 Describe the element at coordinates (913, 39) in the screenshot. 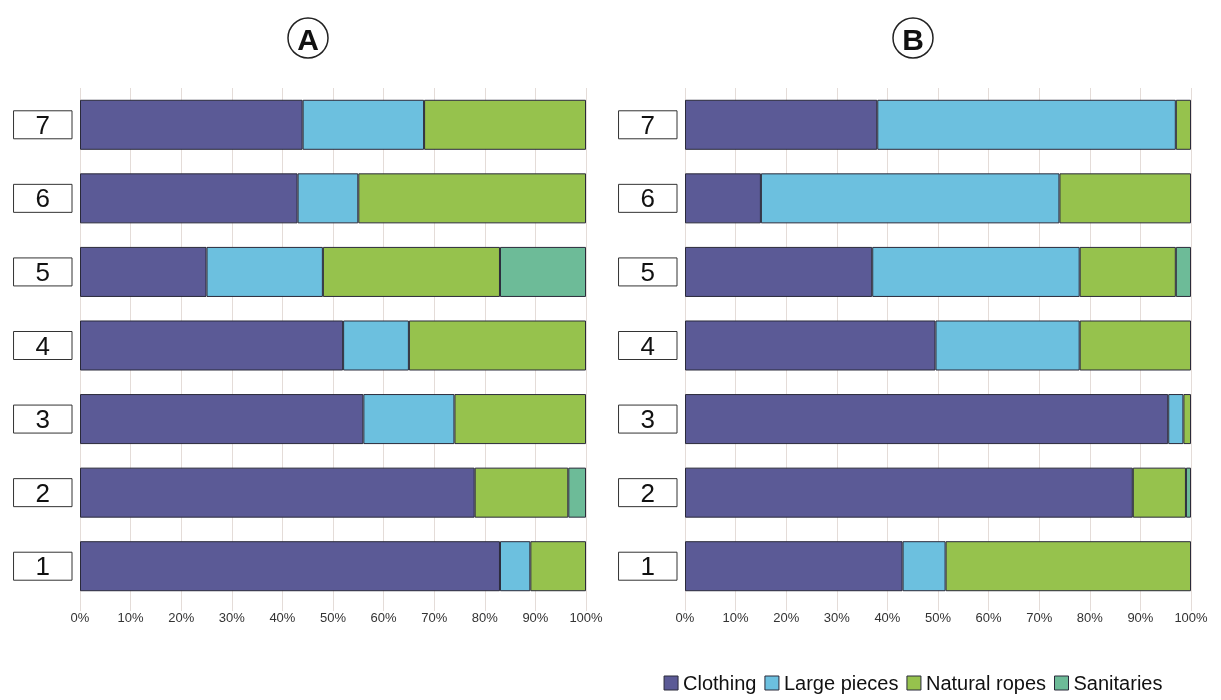

I see `chart-title: B` at that location.